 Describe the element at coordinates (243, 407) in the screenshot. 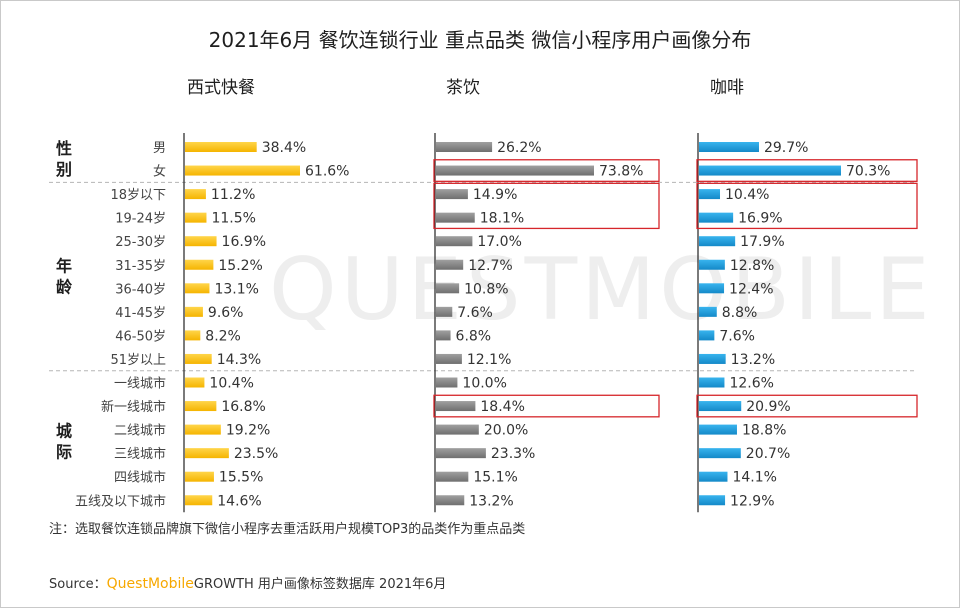

I see `data-label: 16.8%` at that location.